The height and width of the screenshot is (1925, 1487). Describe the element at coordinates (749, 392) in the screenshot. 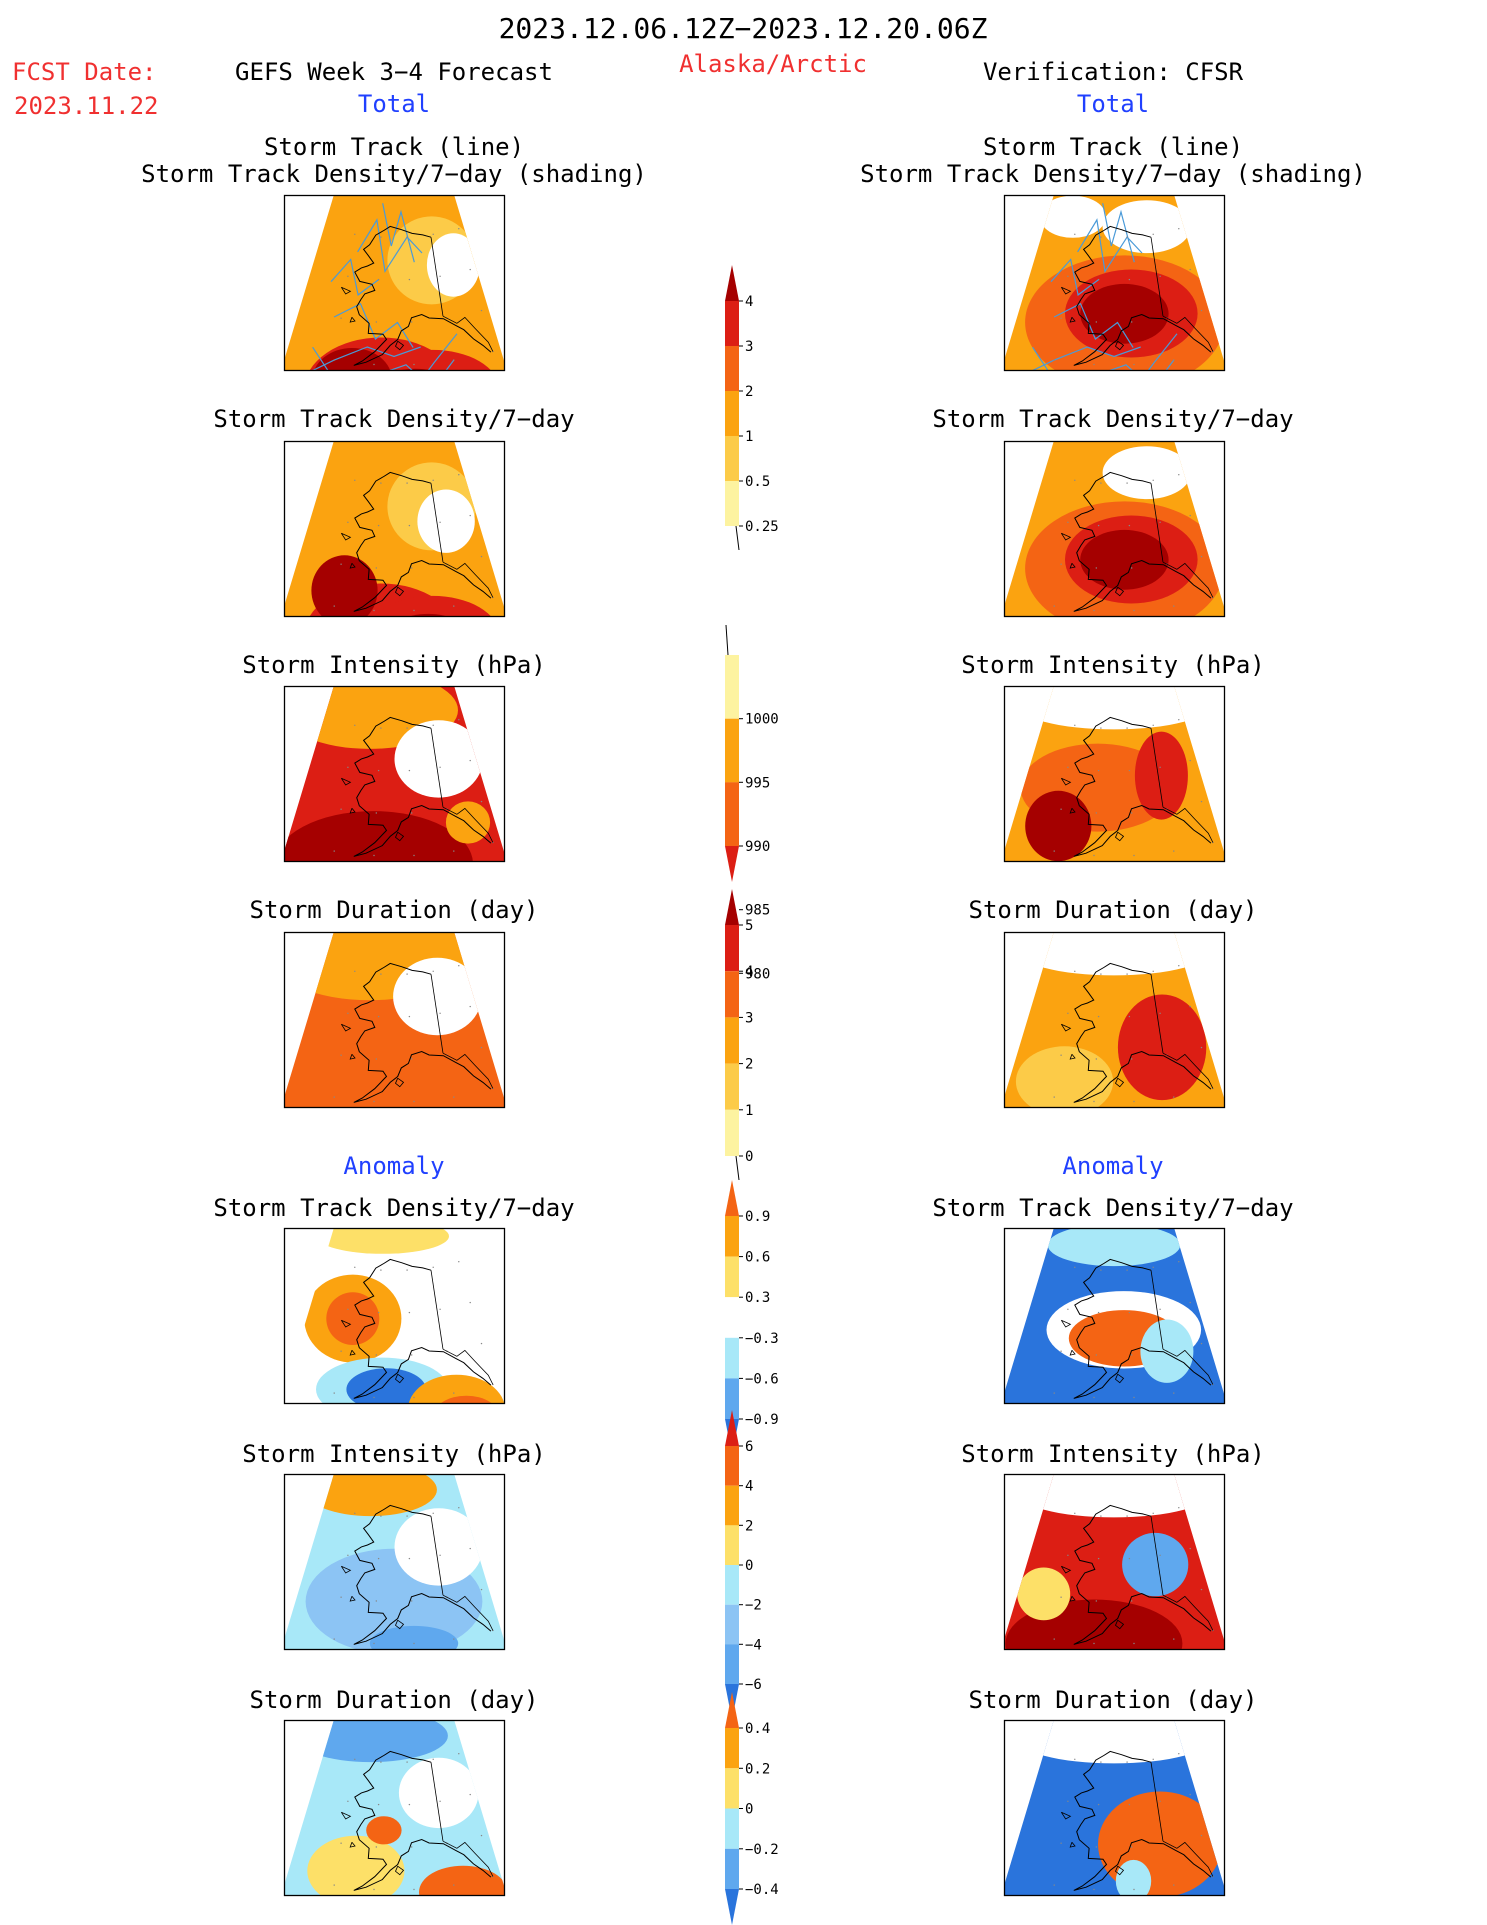

I see `colorbar-tick-label: 2` at that location.